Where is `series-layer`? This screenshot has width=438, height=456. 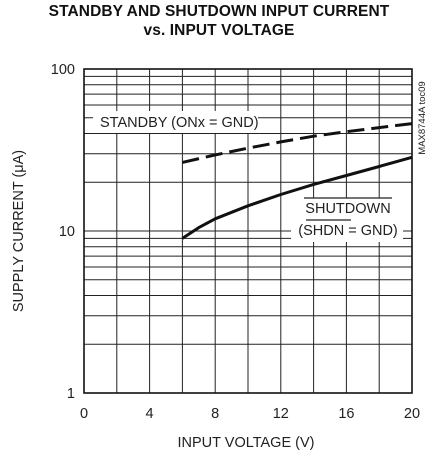 series-layer is located at coordinates (297, 181).